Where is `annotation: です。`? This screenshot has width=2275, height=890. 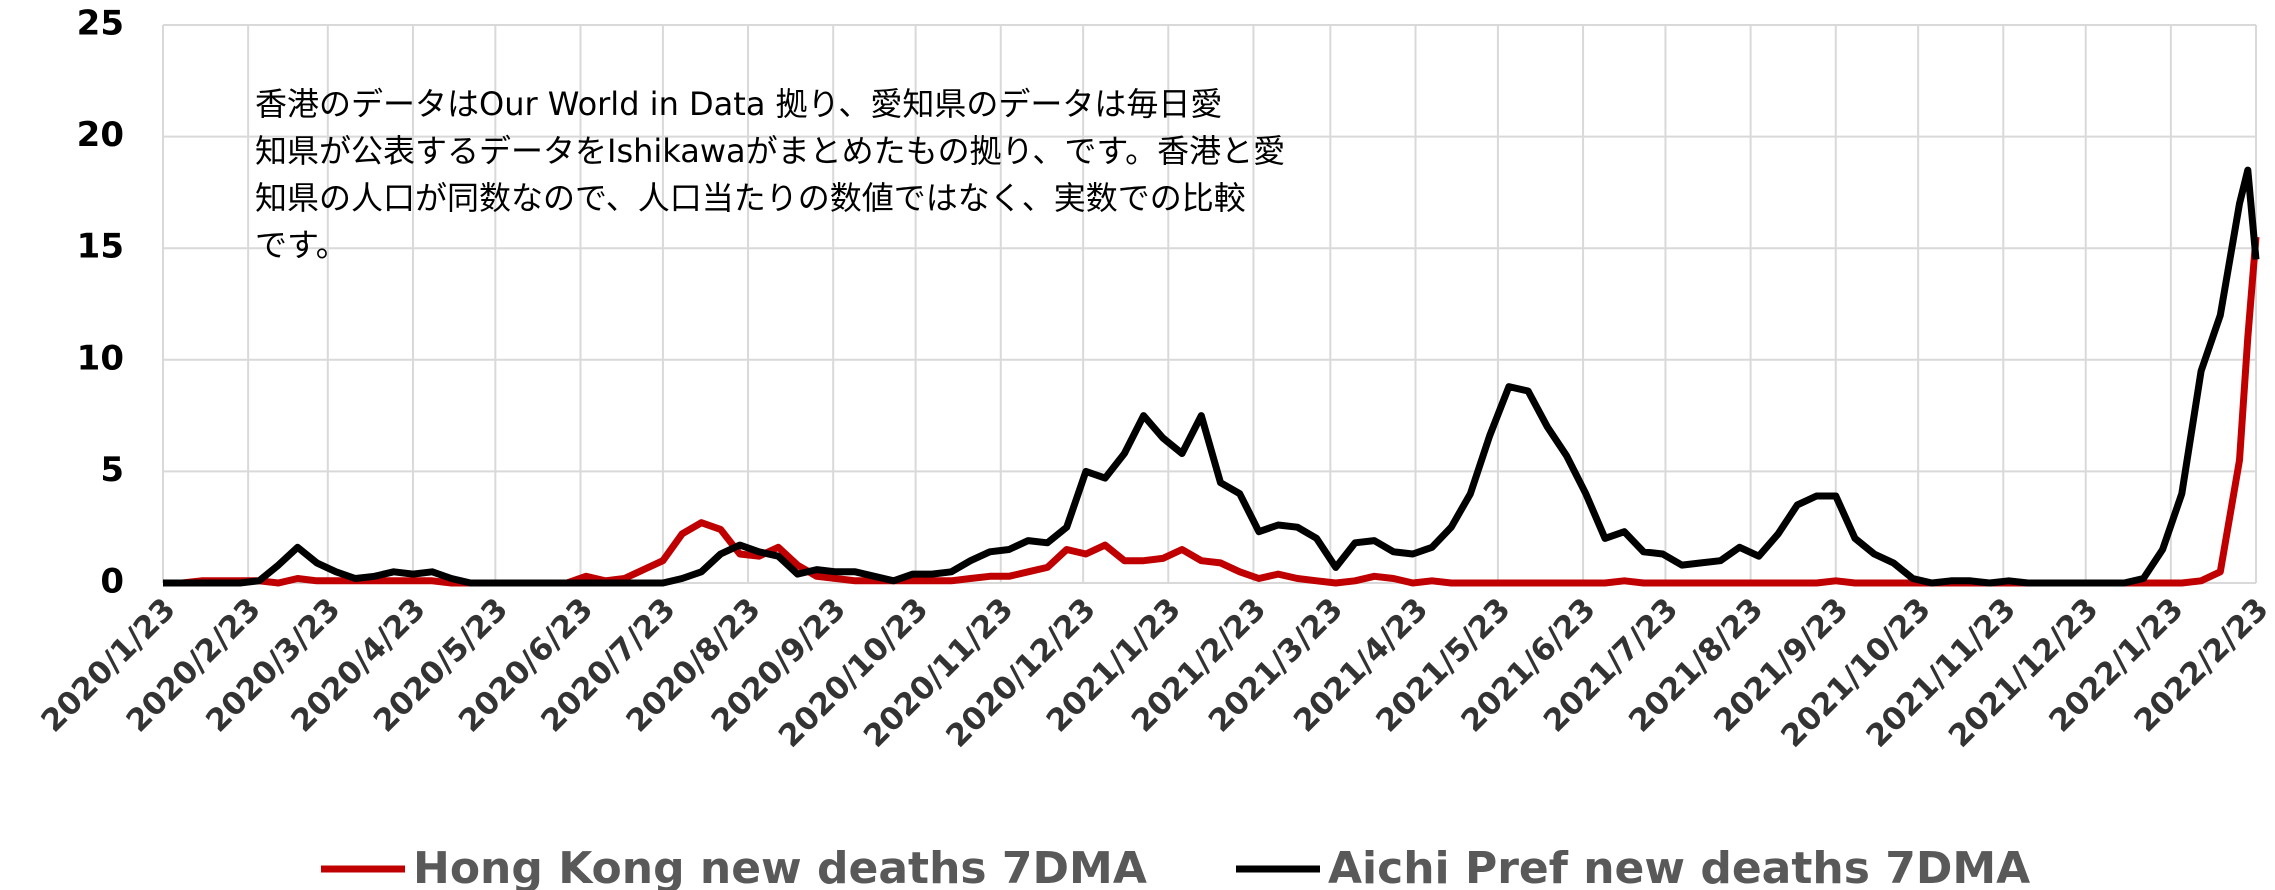 annotation: です。 is located at coordinates (301, 245).